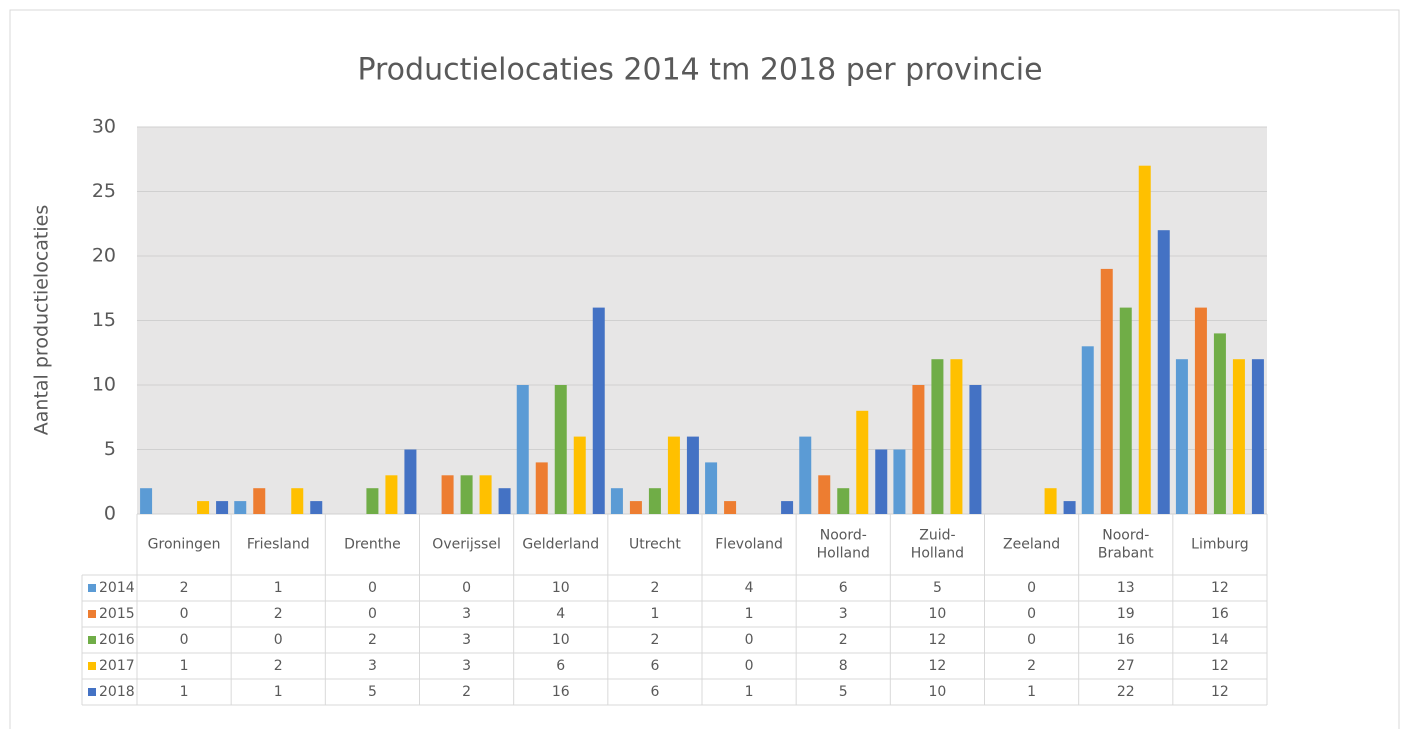 Image resolution: width=1401 pixels, height=733 pixels. Describe the element at coordinates (843, 545) in the screenshot. I see `x-tick-label: Noord-Holland` at that location.